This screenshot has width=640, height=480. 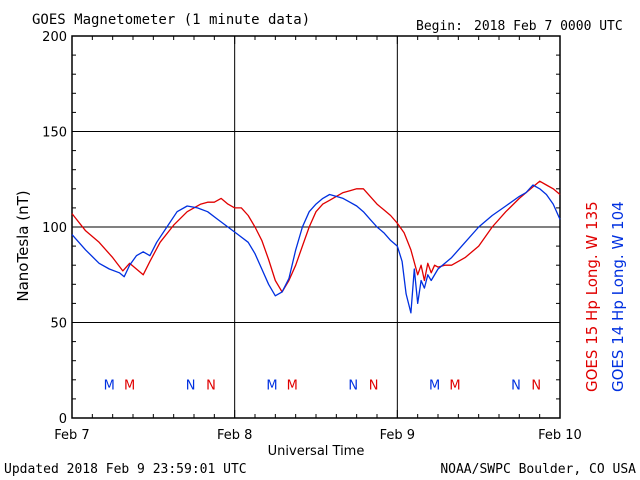 What do you see at coordinates (23, 245) in the screenshot?
I see `y-axis-label: NanoTesla (nT)` at bounding box center [23, 245].